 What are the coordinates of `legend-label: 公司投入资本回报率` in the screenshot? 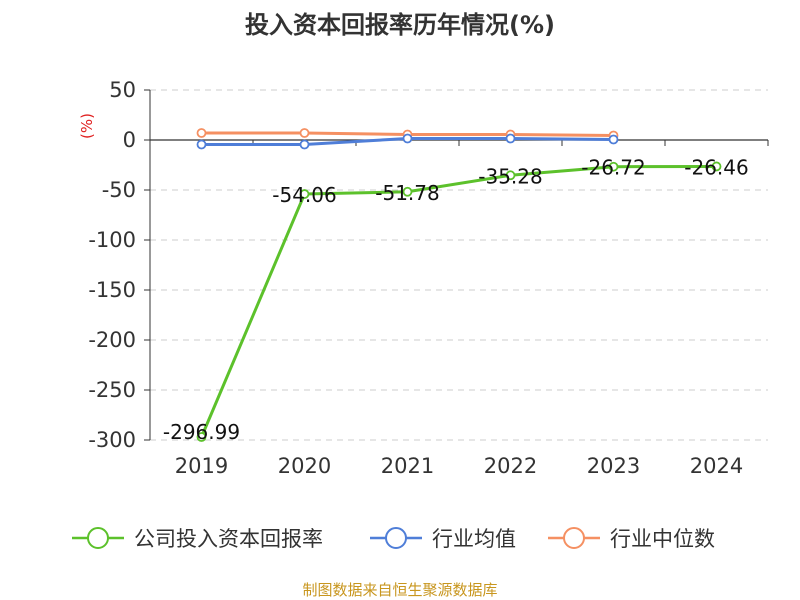 It's located at (228, 539).